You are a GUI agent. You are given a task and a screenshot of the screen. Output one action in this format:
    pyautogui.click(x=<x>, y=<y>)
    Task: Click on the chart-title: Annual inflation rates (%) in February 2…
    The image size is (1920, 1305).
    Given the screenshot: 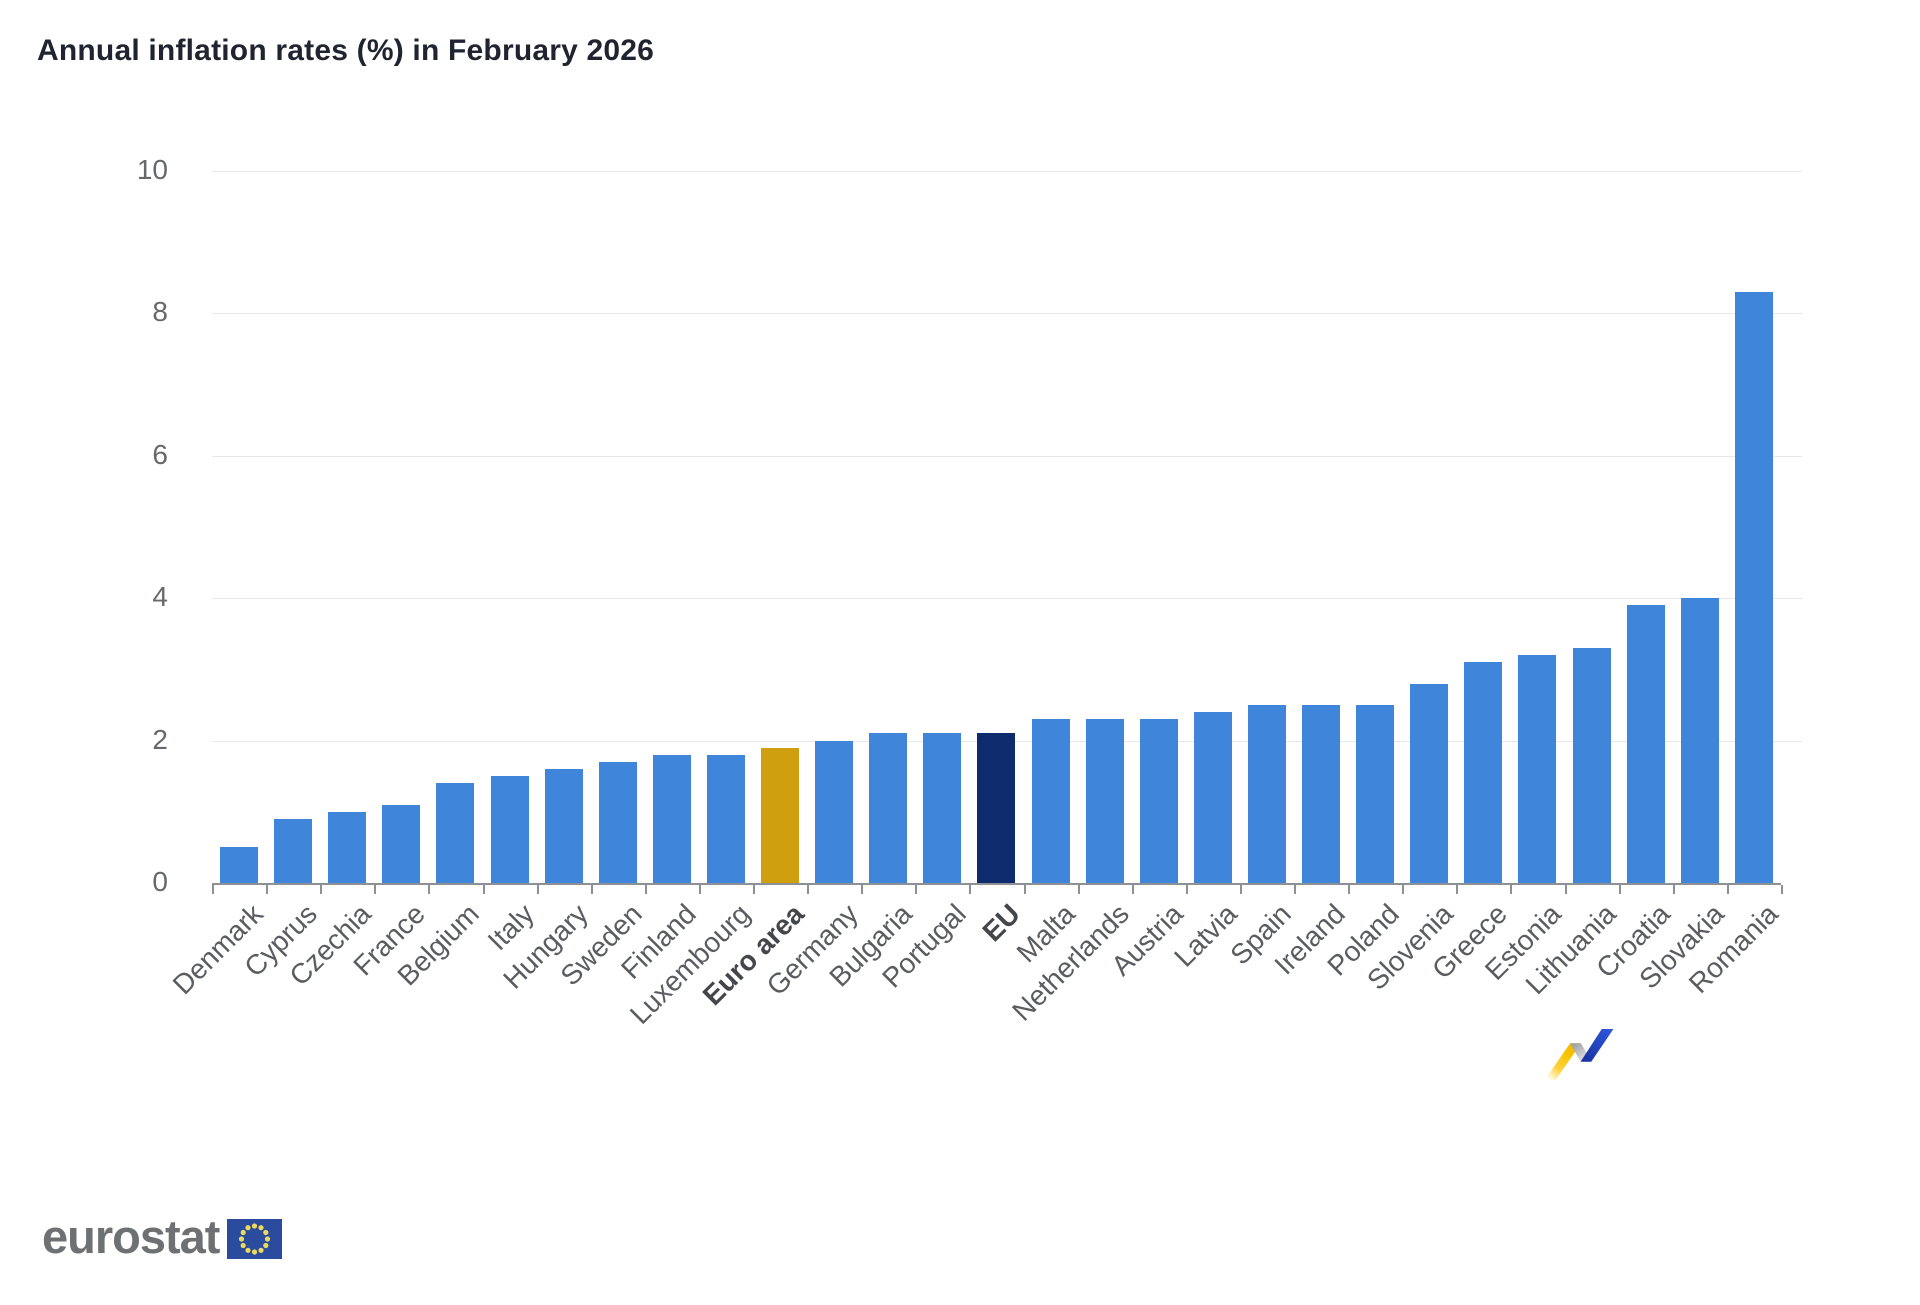 What is the action you would take?
    pyautogui.click(x=346, y=50)
    